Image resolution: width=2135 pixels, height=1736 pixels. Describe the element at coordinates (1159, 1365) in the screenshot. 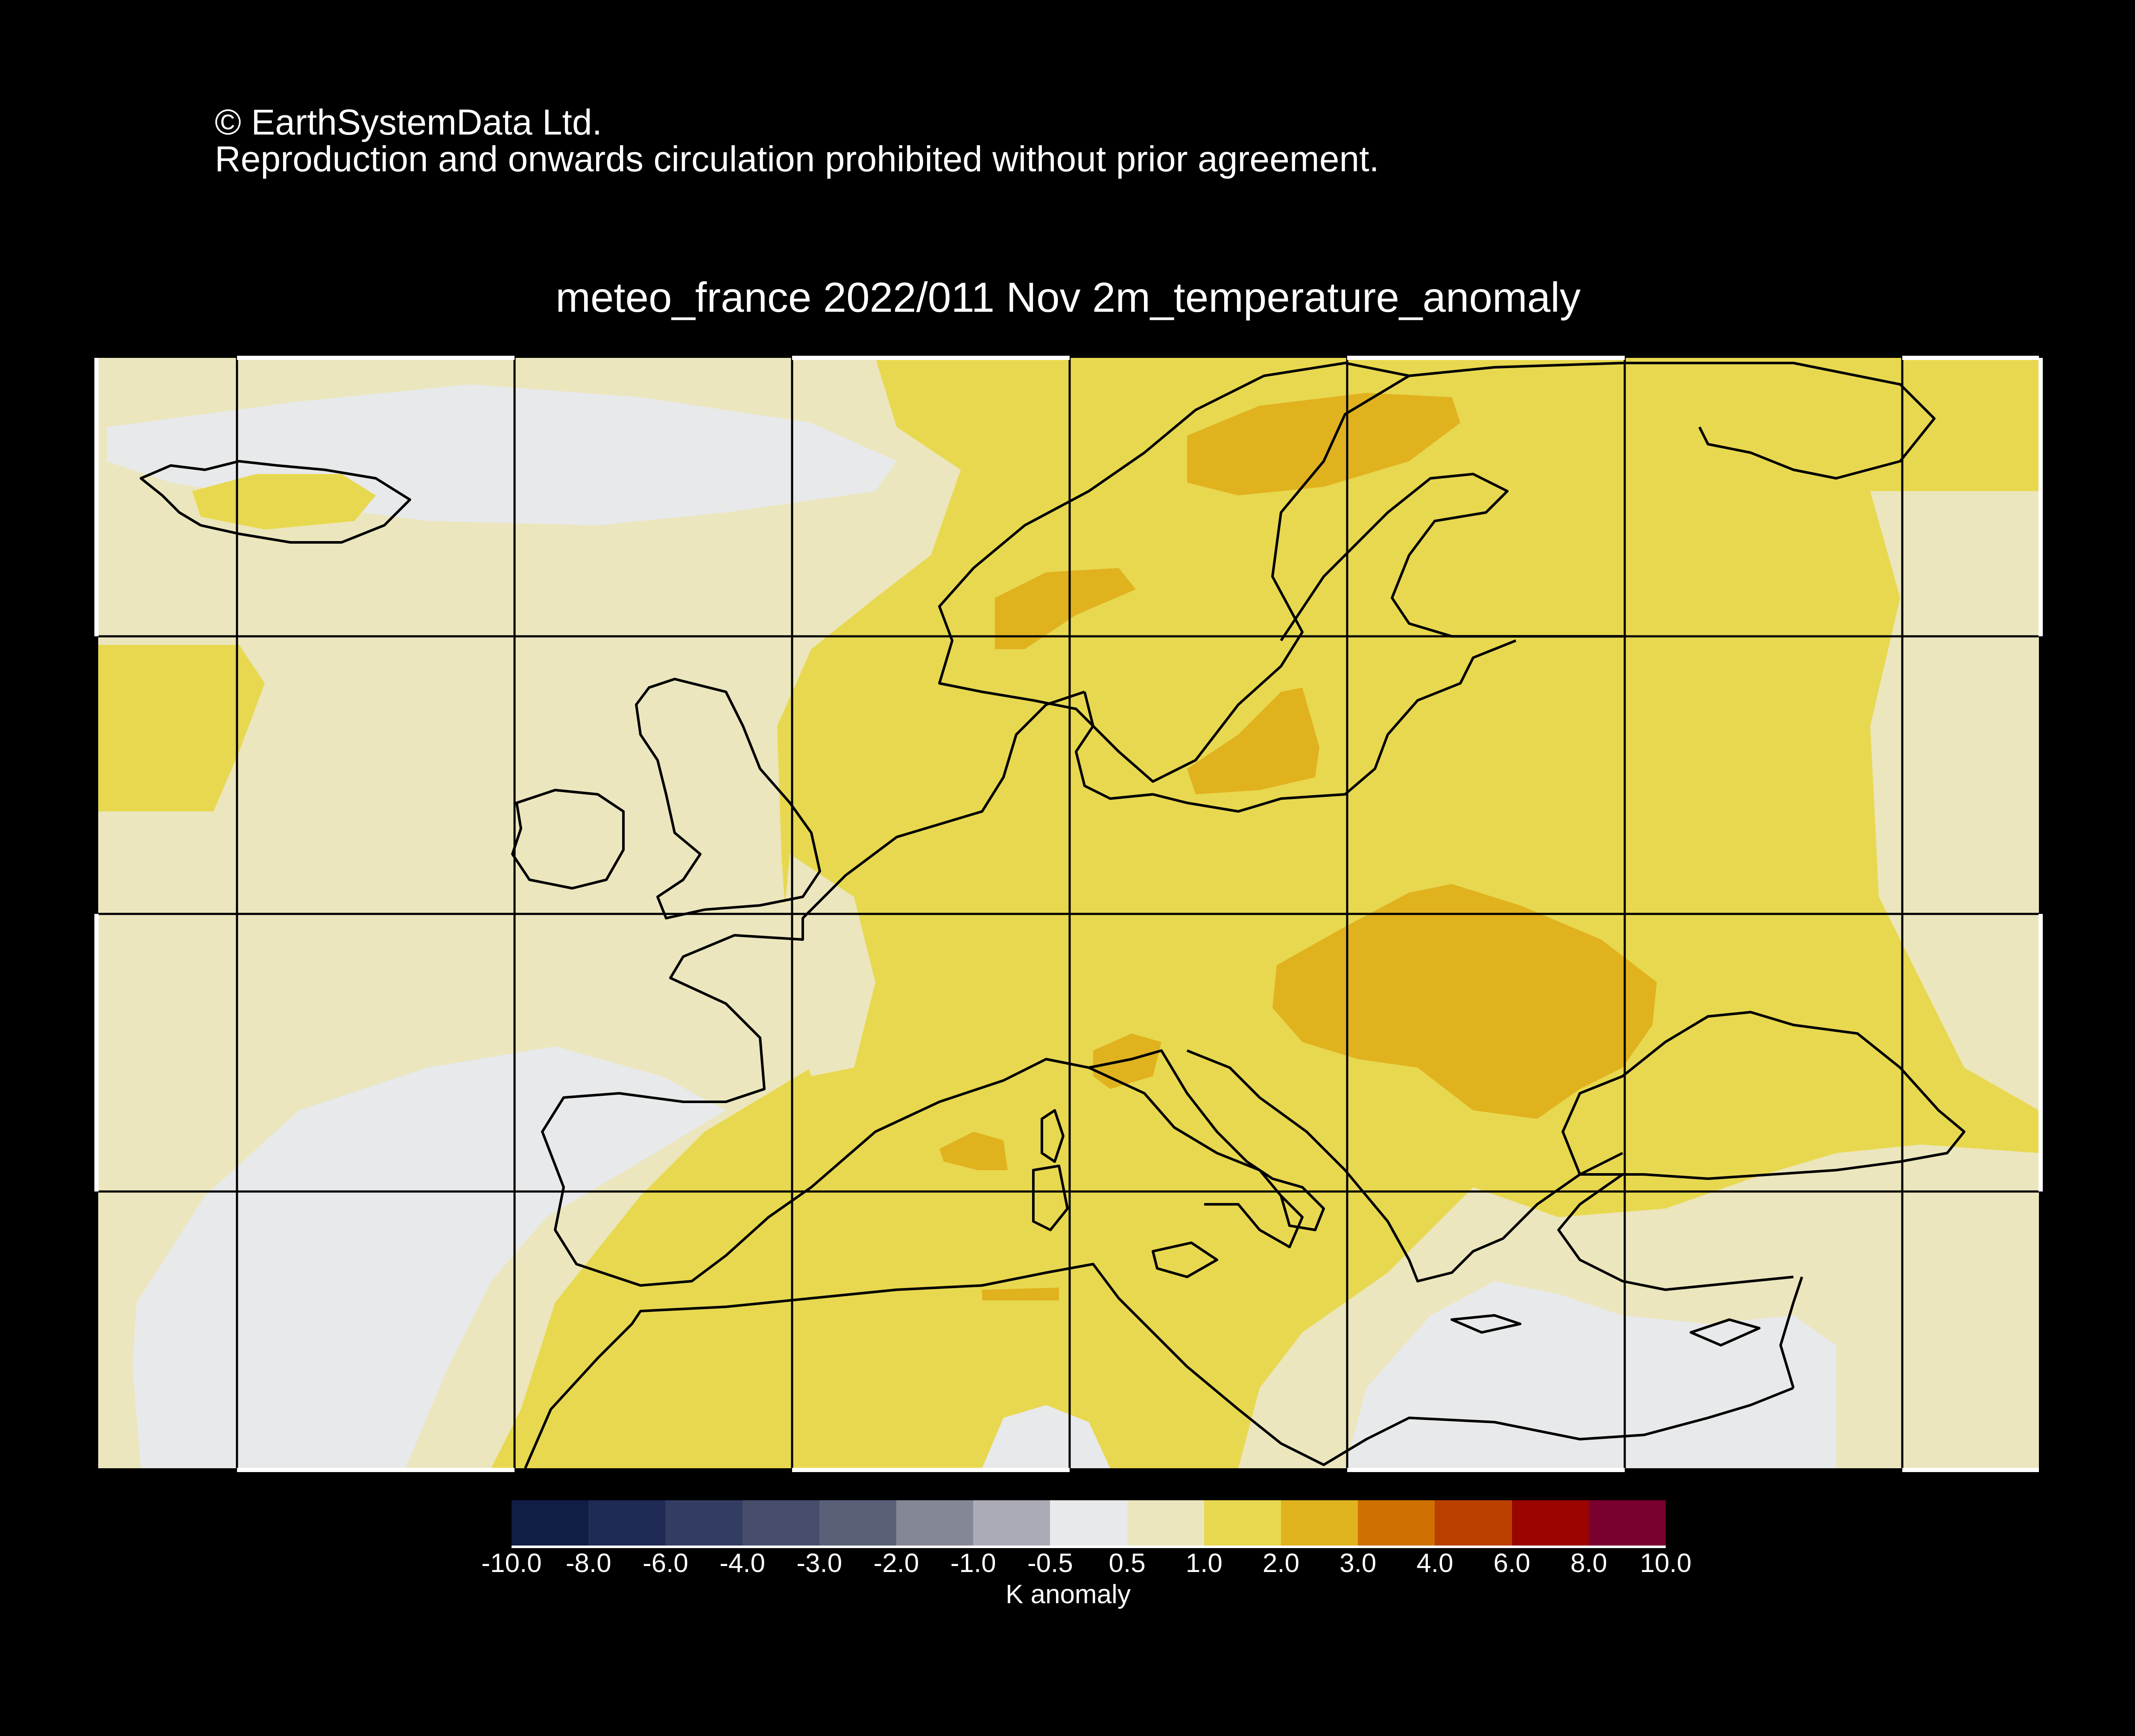

I see `coastline-north-africa` at that location.